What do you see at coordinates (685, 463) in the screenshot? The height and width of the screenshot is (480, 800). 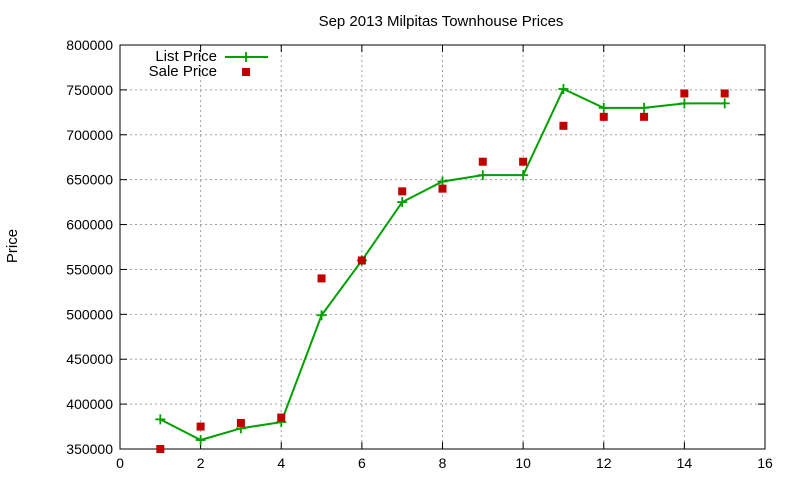 I see `x-tick-label: 14` at bounding box center [685, 463].